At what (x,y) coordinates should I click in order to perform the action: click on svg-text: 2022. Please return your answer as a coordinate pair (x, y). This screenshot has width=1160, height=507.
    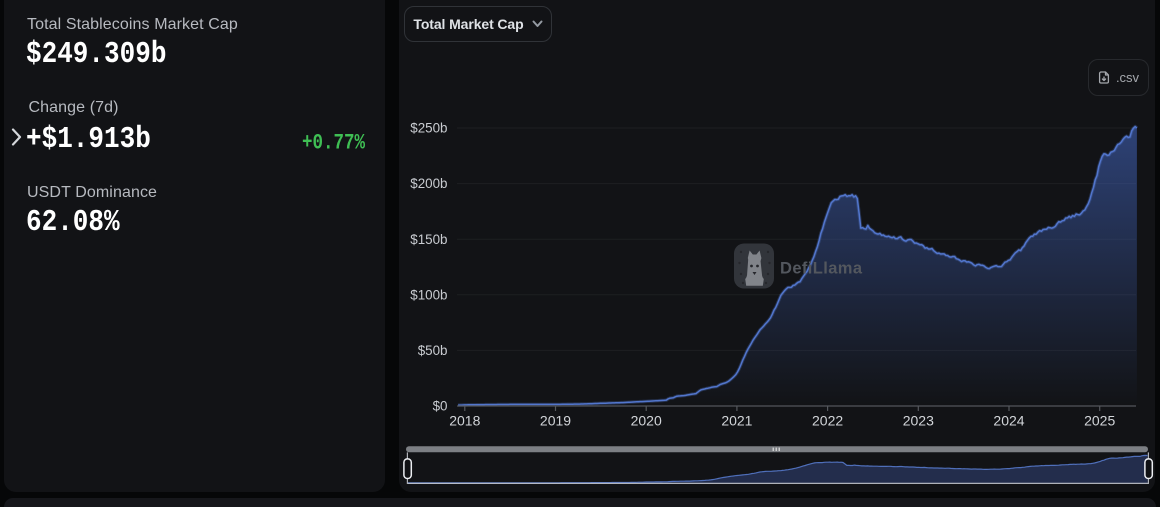
    Looking at the image, I should click on (827, 421).